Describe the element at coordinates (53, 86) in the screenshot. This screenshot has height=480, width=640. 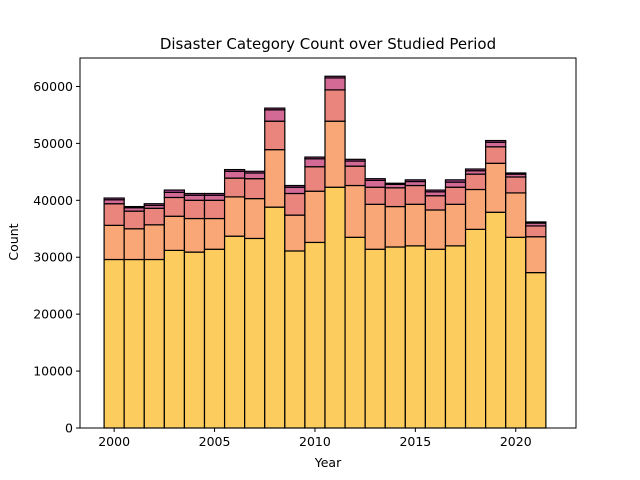
I see `y-tick-label: 60000` at that location.